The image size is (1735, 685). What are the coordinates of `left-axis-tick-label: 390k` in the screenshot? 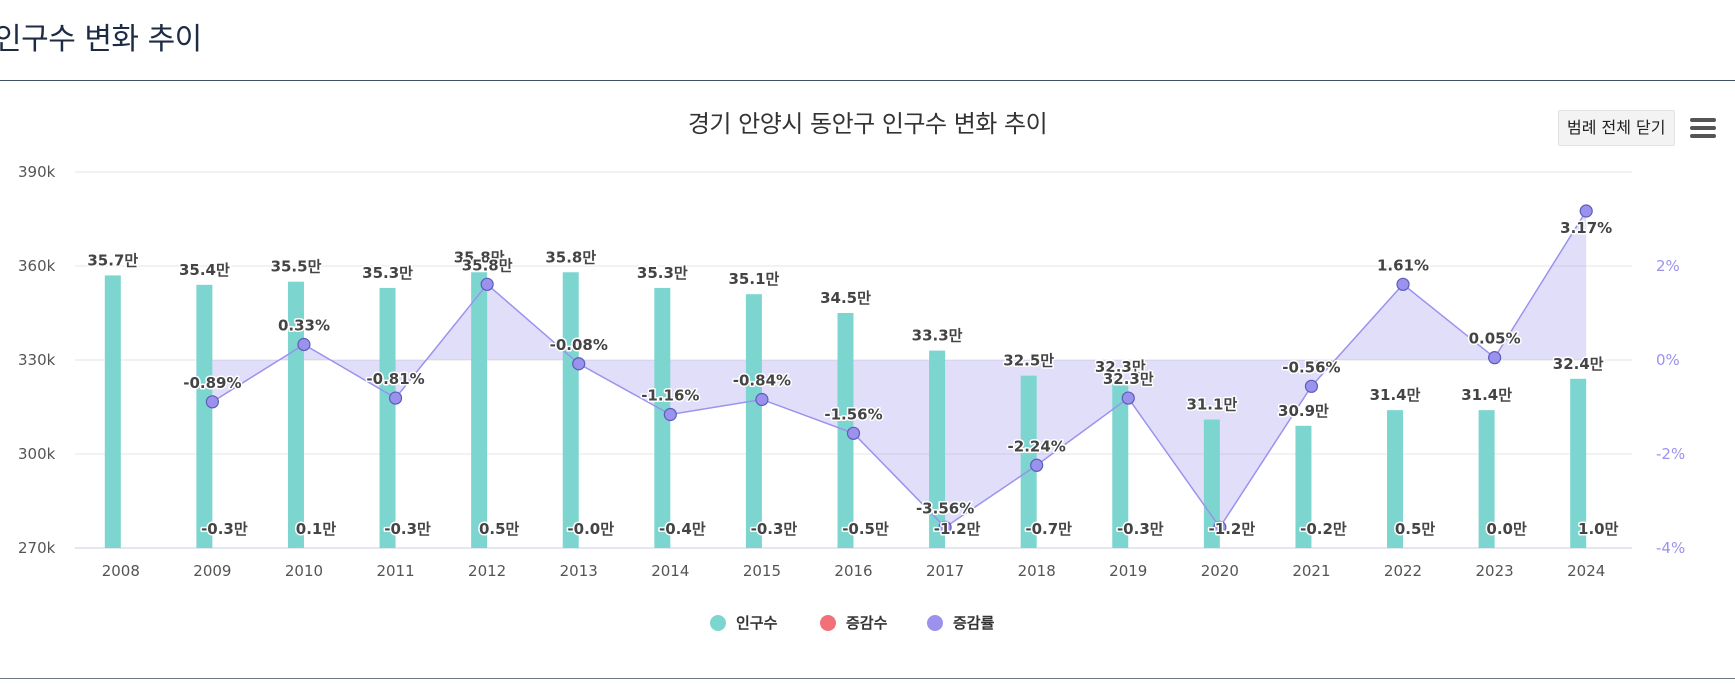 It's located at (37, 172).